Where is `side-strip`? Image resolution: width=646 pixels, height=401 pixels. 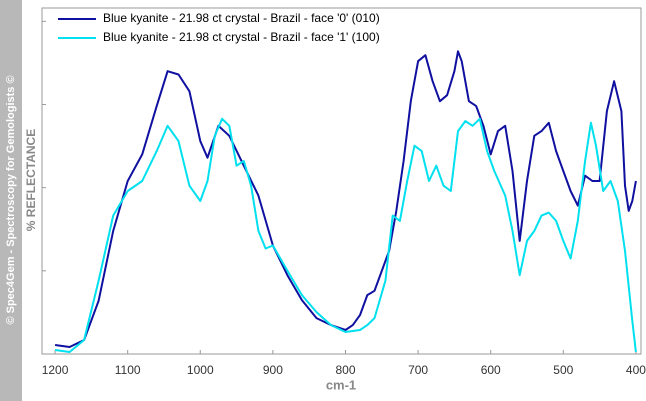 side-strip is located at coordinates (11, 200).